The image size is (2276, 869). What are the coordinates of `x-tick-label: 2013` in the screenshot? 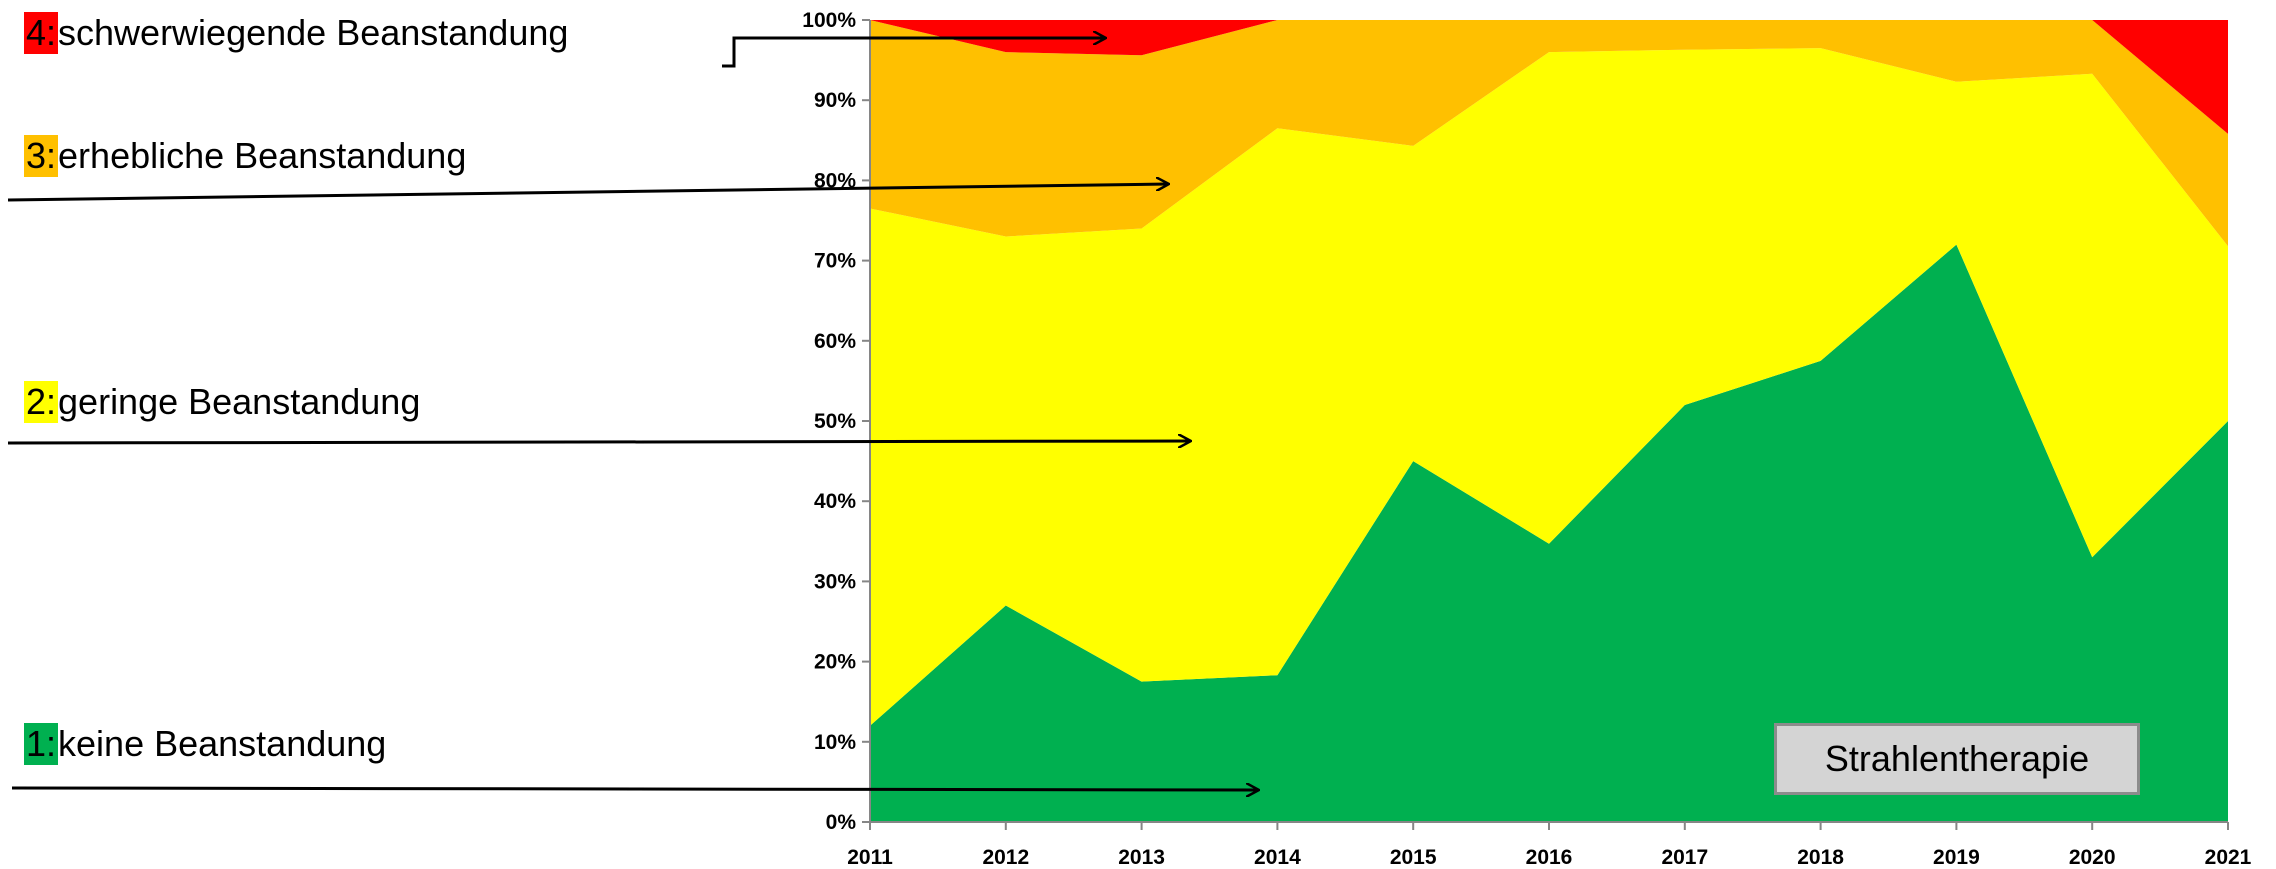 It's located at (1141, 857).